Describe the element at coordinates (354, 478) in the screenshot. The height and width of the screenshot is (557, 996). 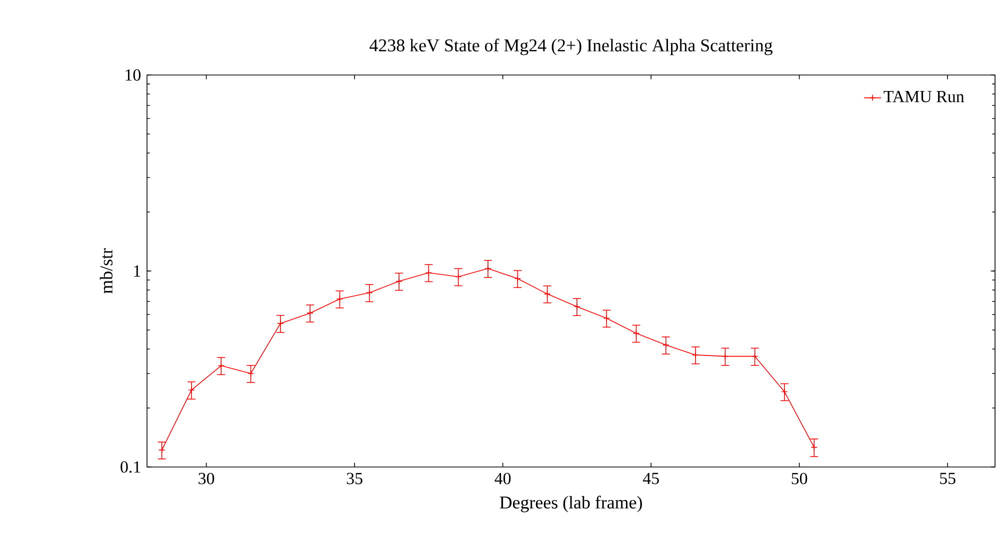
I see `x-tick-label: 35` at that location.